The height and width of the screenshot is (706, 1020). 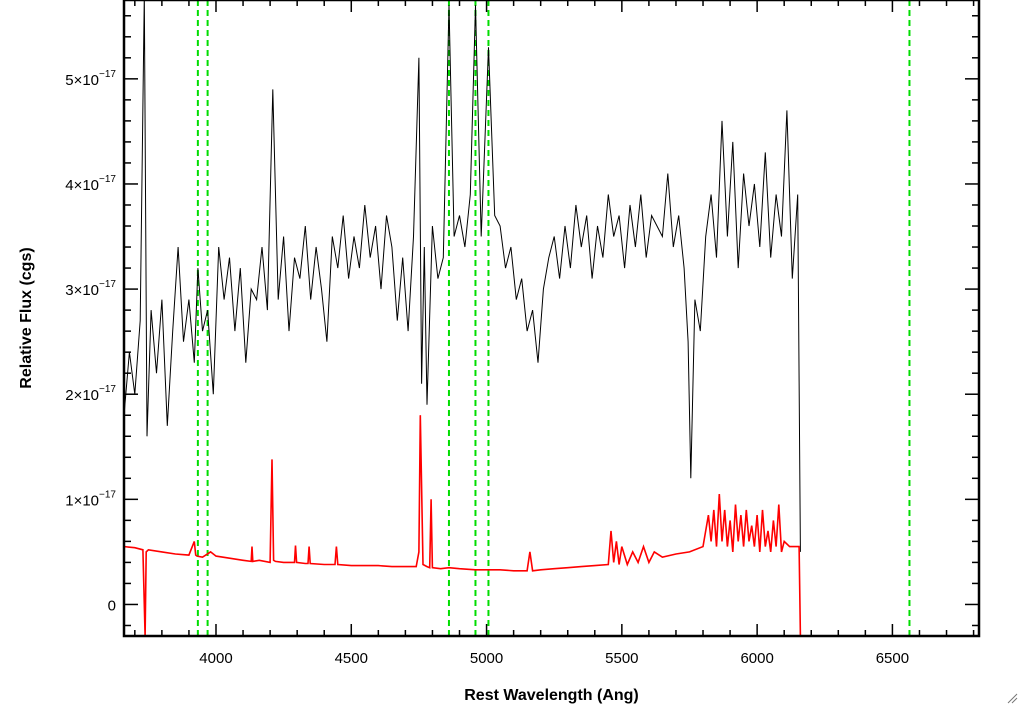 I want to click on x-axis-label: Rest Wavelength (Ang), so click(x=551, y=695).